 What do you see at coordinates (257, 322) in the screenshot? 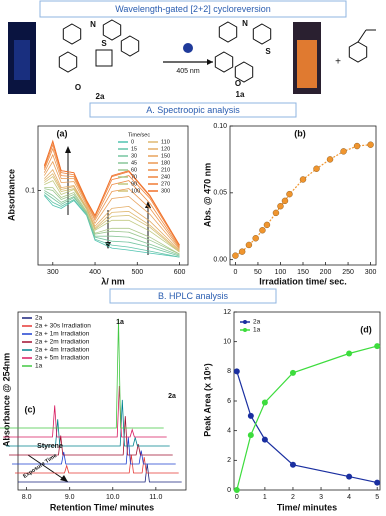
I see `legend-label: 2a` at bounding box center [257, 322].